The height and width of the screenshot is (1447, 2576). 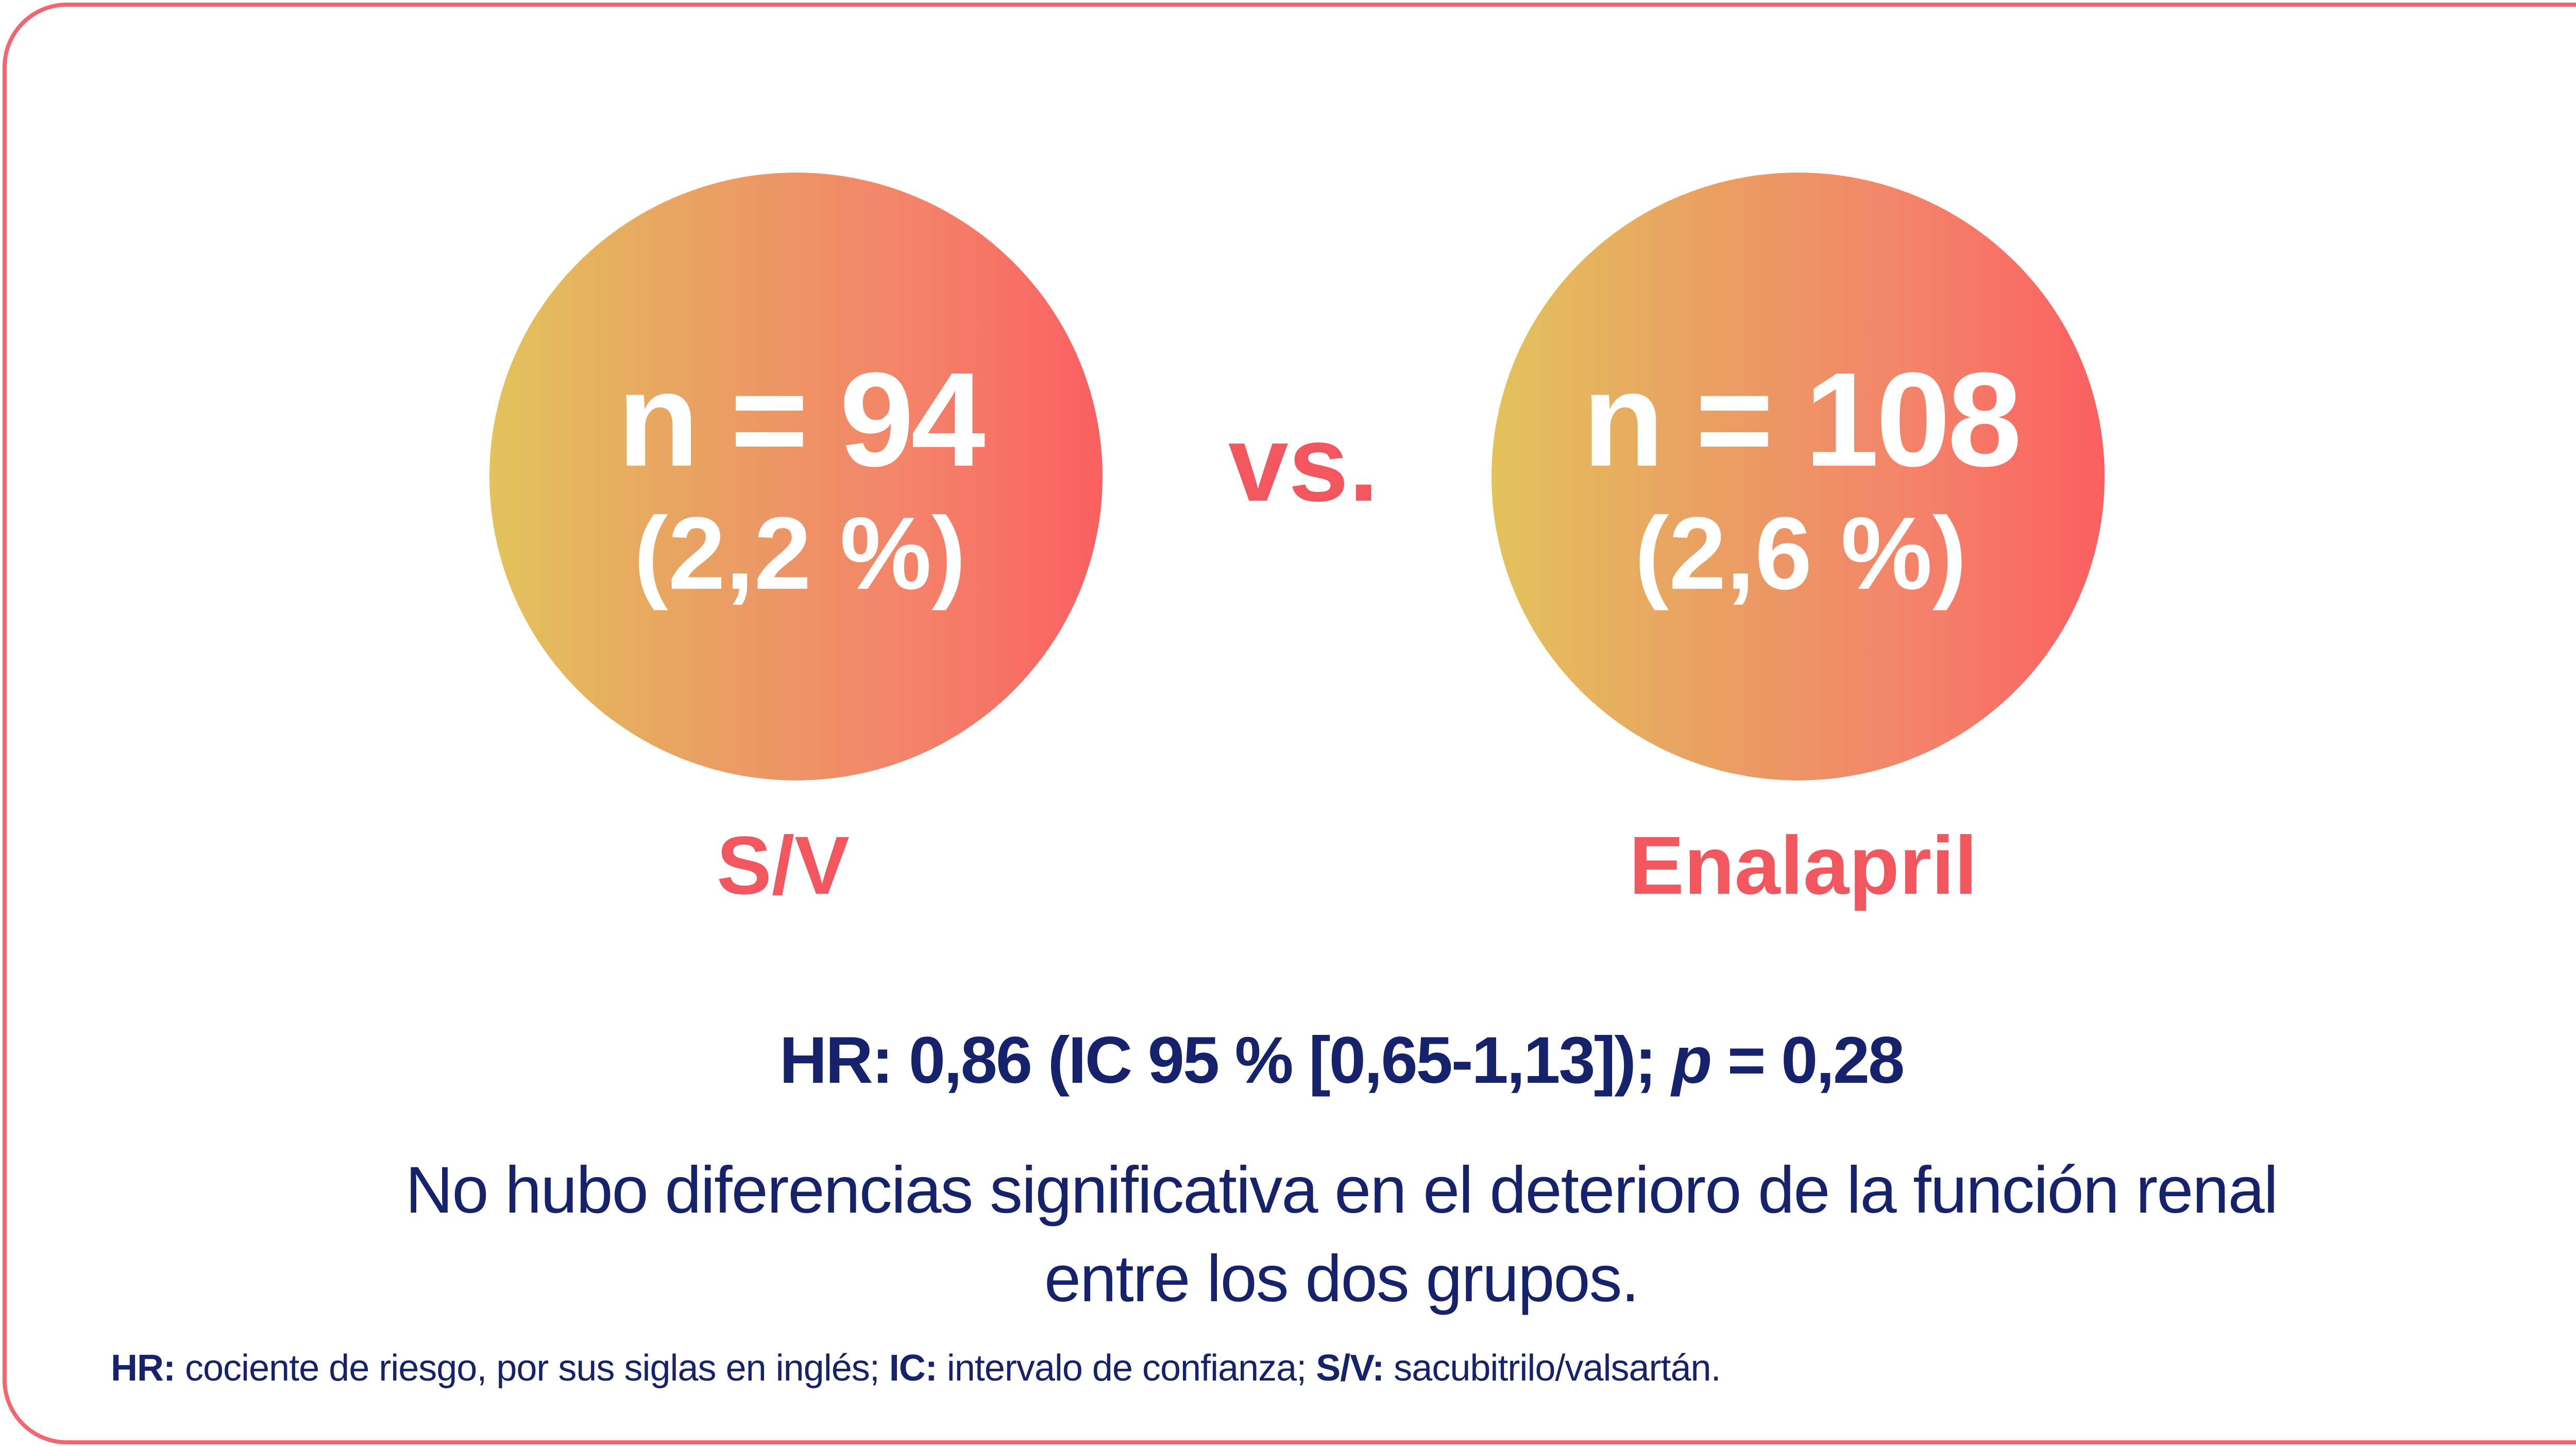 I want to click on enalapril-n-value: n = 108, so click(x=1802, y=420).